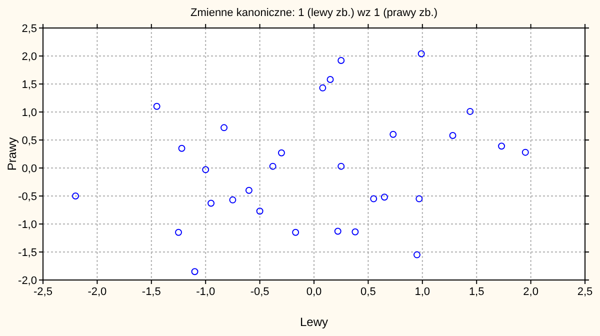 The width and height of the screenshot is (600, 336). Describe the element at coordinates (27, 197) in the screenshot. I see `y-tick-label: -0,5` at that location.